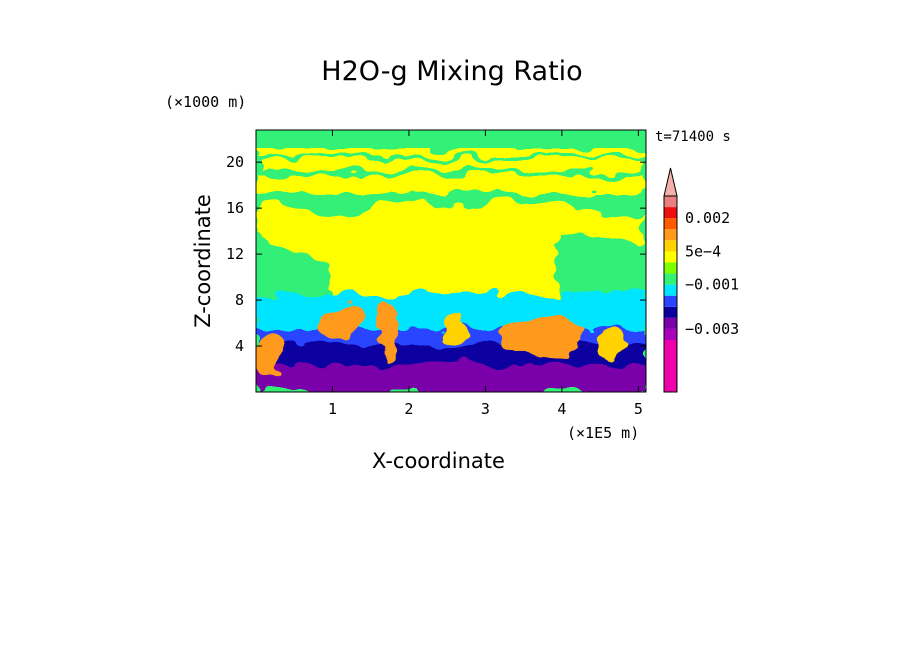 The width and height of the screenshot is (904, 654). I want to click on x-tick-label: 2, so click(408, 409).